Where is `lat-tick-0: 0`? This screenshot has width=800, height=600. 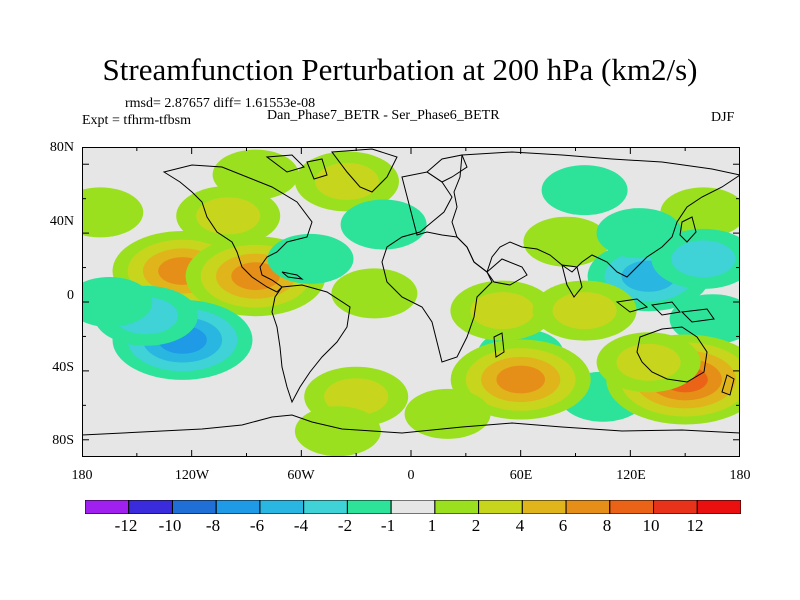 lat-tick-0: 0 is located at coordinates (70, 295).